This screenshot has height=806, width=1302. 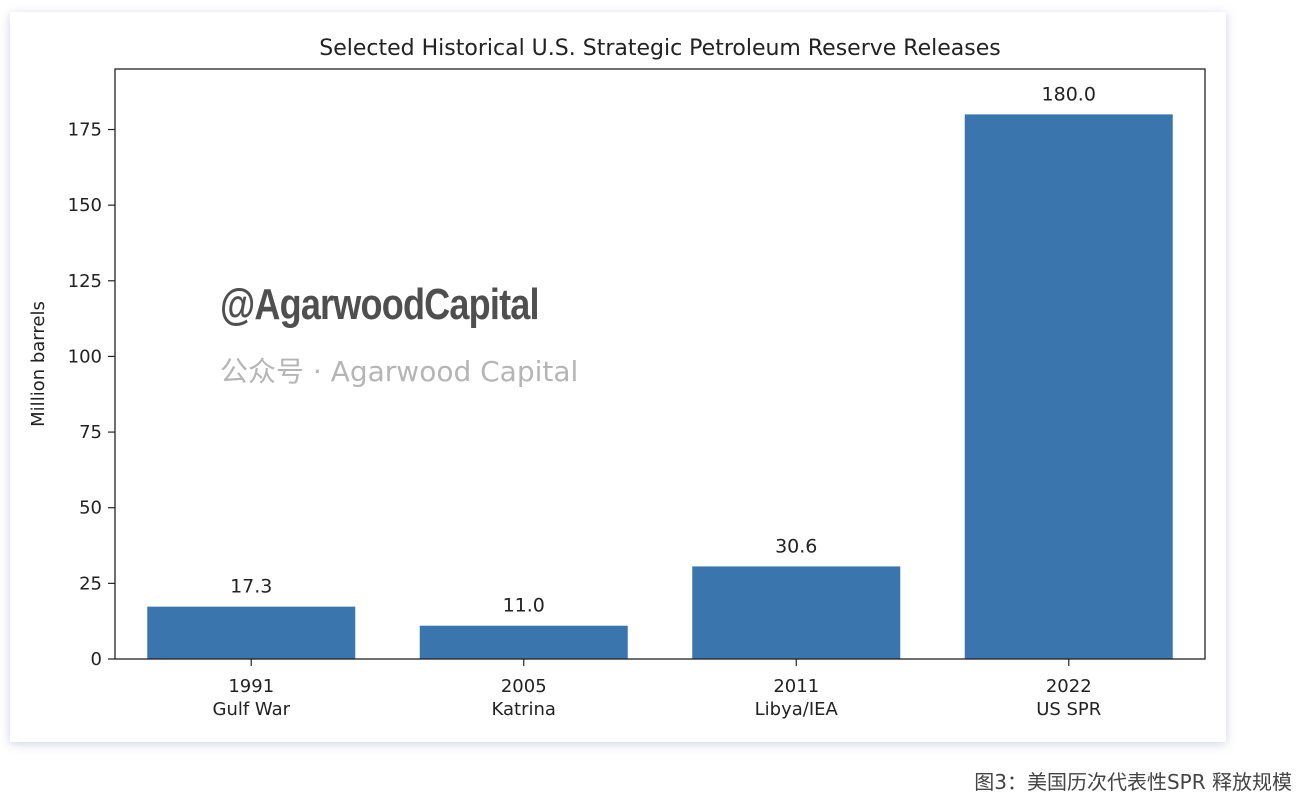 I want to click on y-tick-label: 100, so click(x=85, y=356).